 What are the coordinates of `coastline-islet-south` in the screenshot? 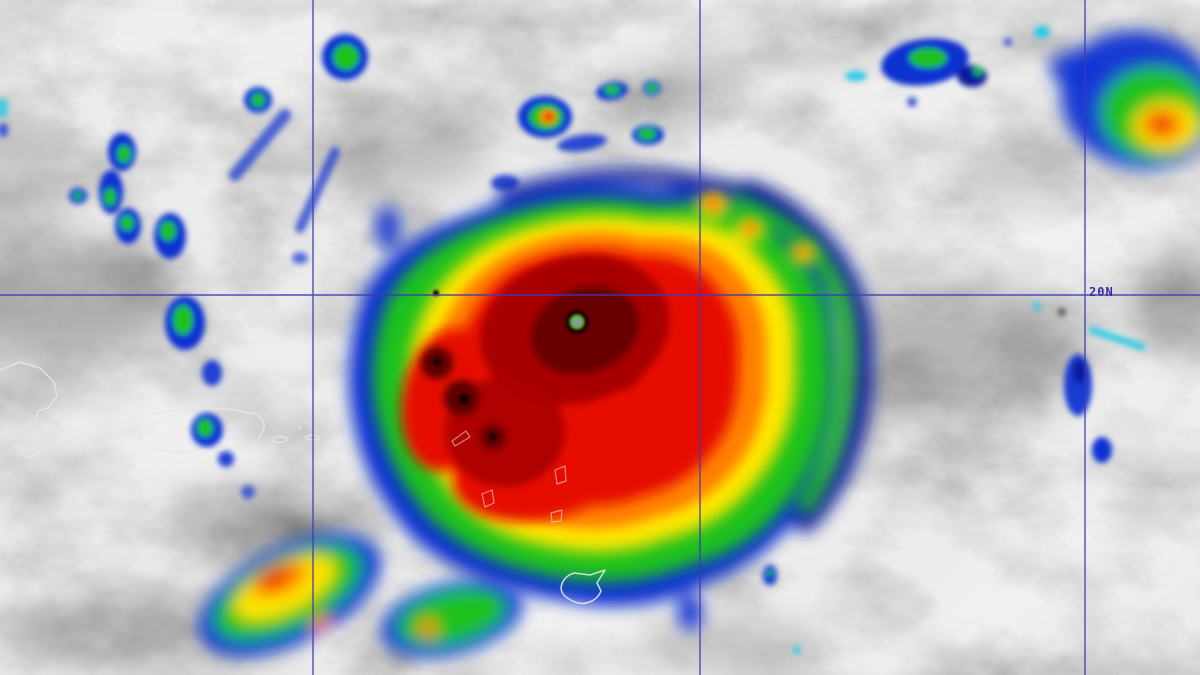 It's located at (556, 516).